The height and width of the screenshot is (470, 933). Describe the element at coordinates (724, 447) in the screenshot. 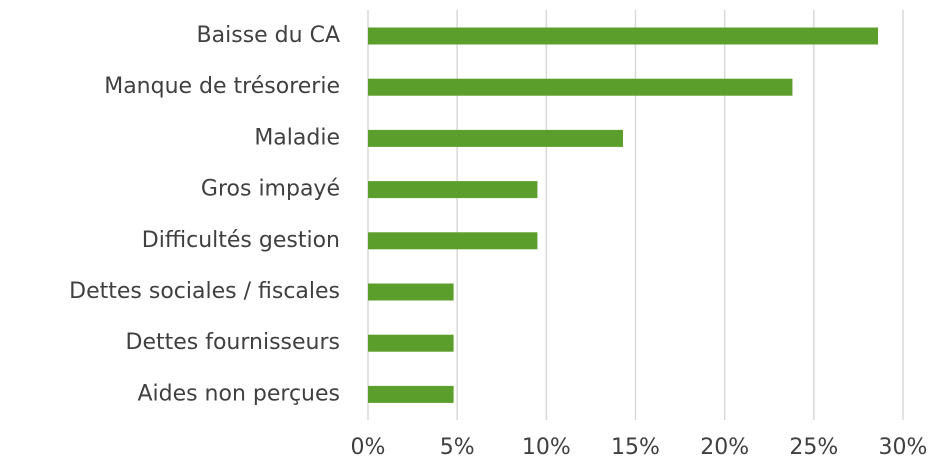

I see `x-tick-label: 20%` at that location.